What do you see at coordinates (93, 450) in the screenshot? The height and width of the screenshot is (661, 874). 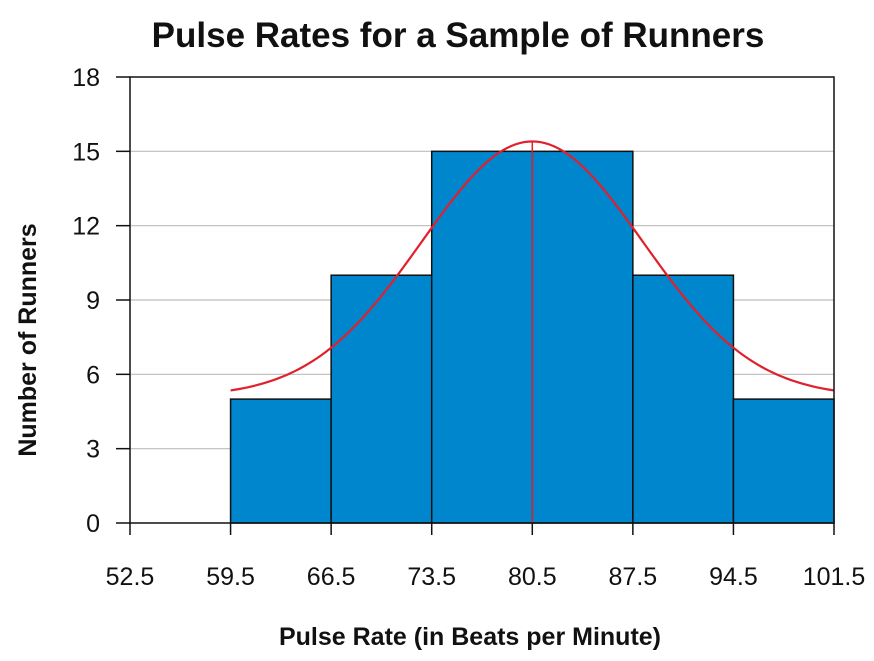 I see `y-tick-label: 3` at bounding box center [93, 450].